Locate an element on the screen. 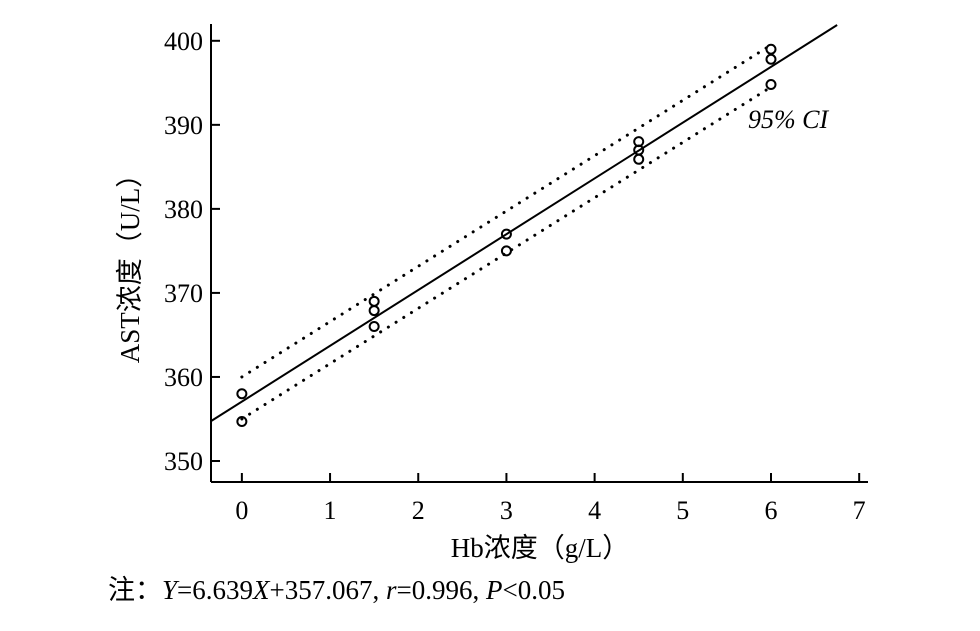 This screenshot has height=631, width=980. x-tick-label: 3 is located at coordinates (506, 510).